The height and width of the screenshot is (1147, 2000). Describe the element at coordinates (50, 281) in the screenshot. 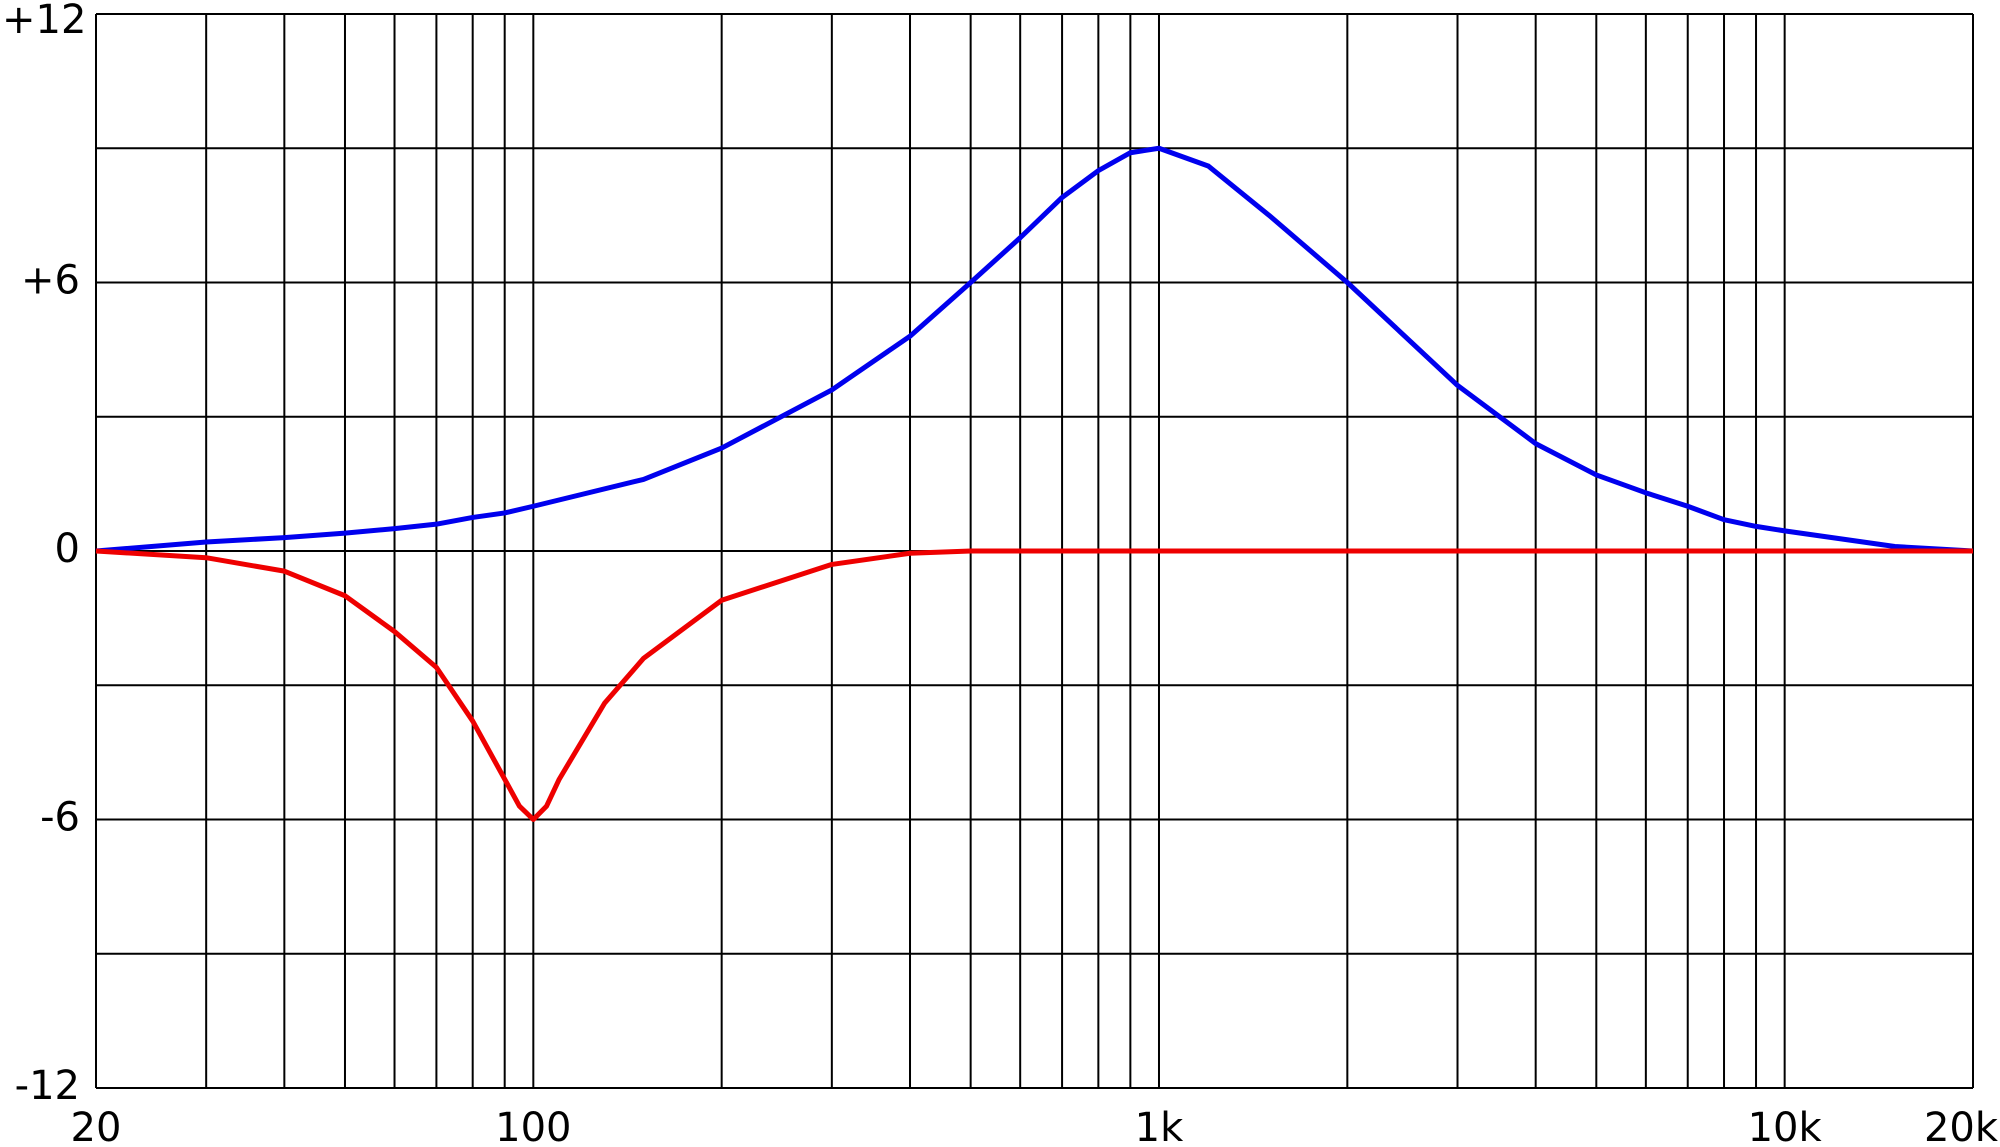

I see `y-tick-label: +6` at that location.